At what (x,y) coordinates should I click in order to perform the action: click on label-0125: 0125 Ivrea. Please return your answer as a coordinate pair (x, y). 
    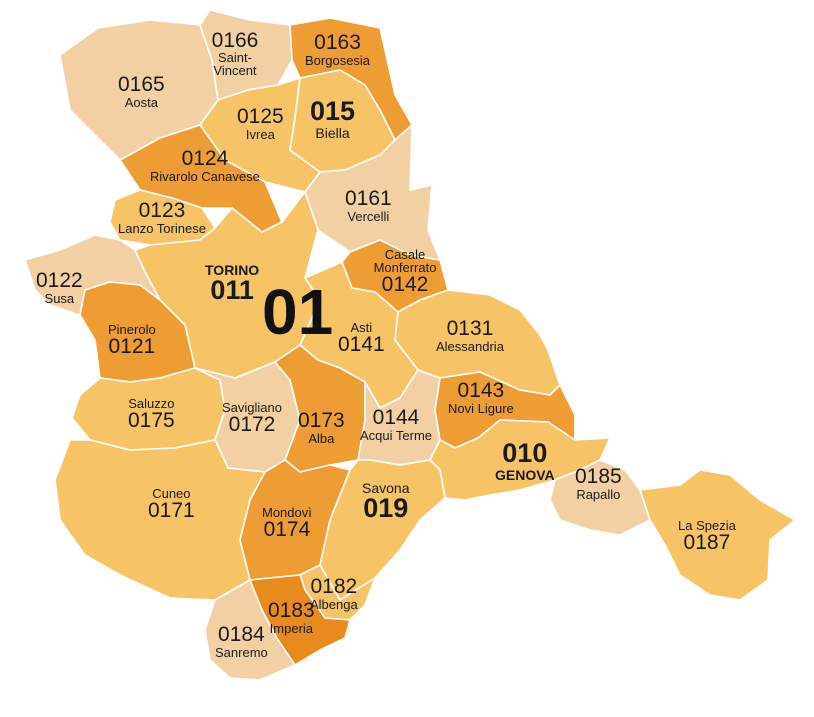
    Looking at the image, I should click on (260, 123).